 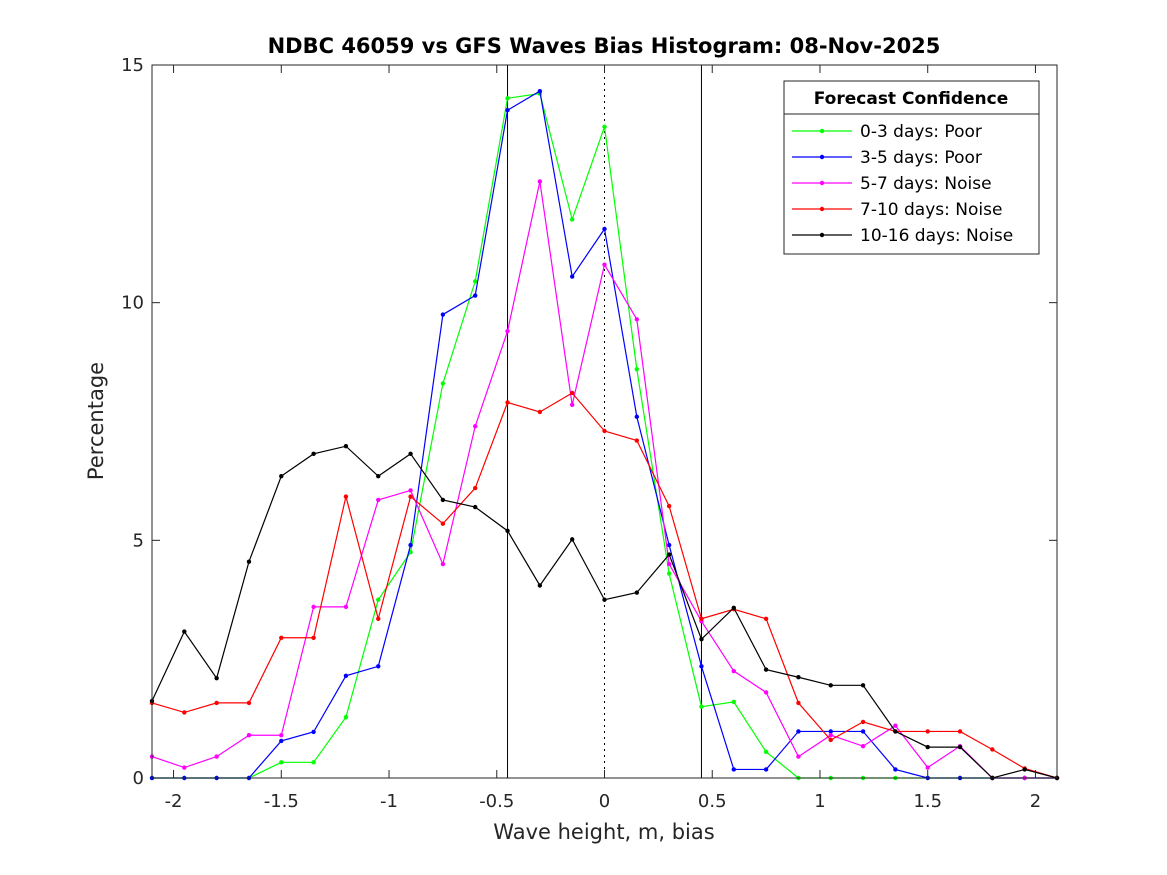 What do you see at coordinates (604, 421) in the screenshot?
I see `reference-lines` at bounding box center [604, 421].